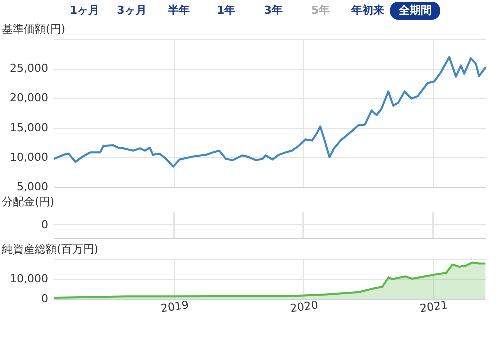 Image resolution: width=500 pixels, height=340 pixels. I want to click on text: 5年, so click(321, 10).